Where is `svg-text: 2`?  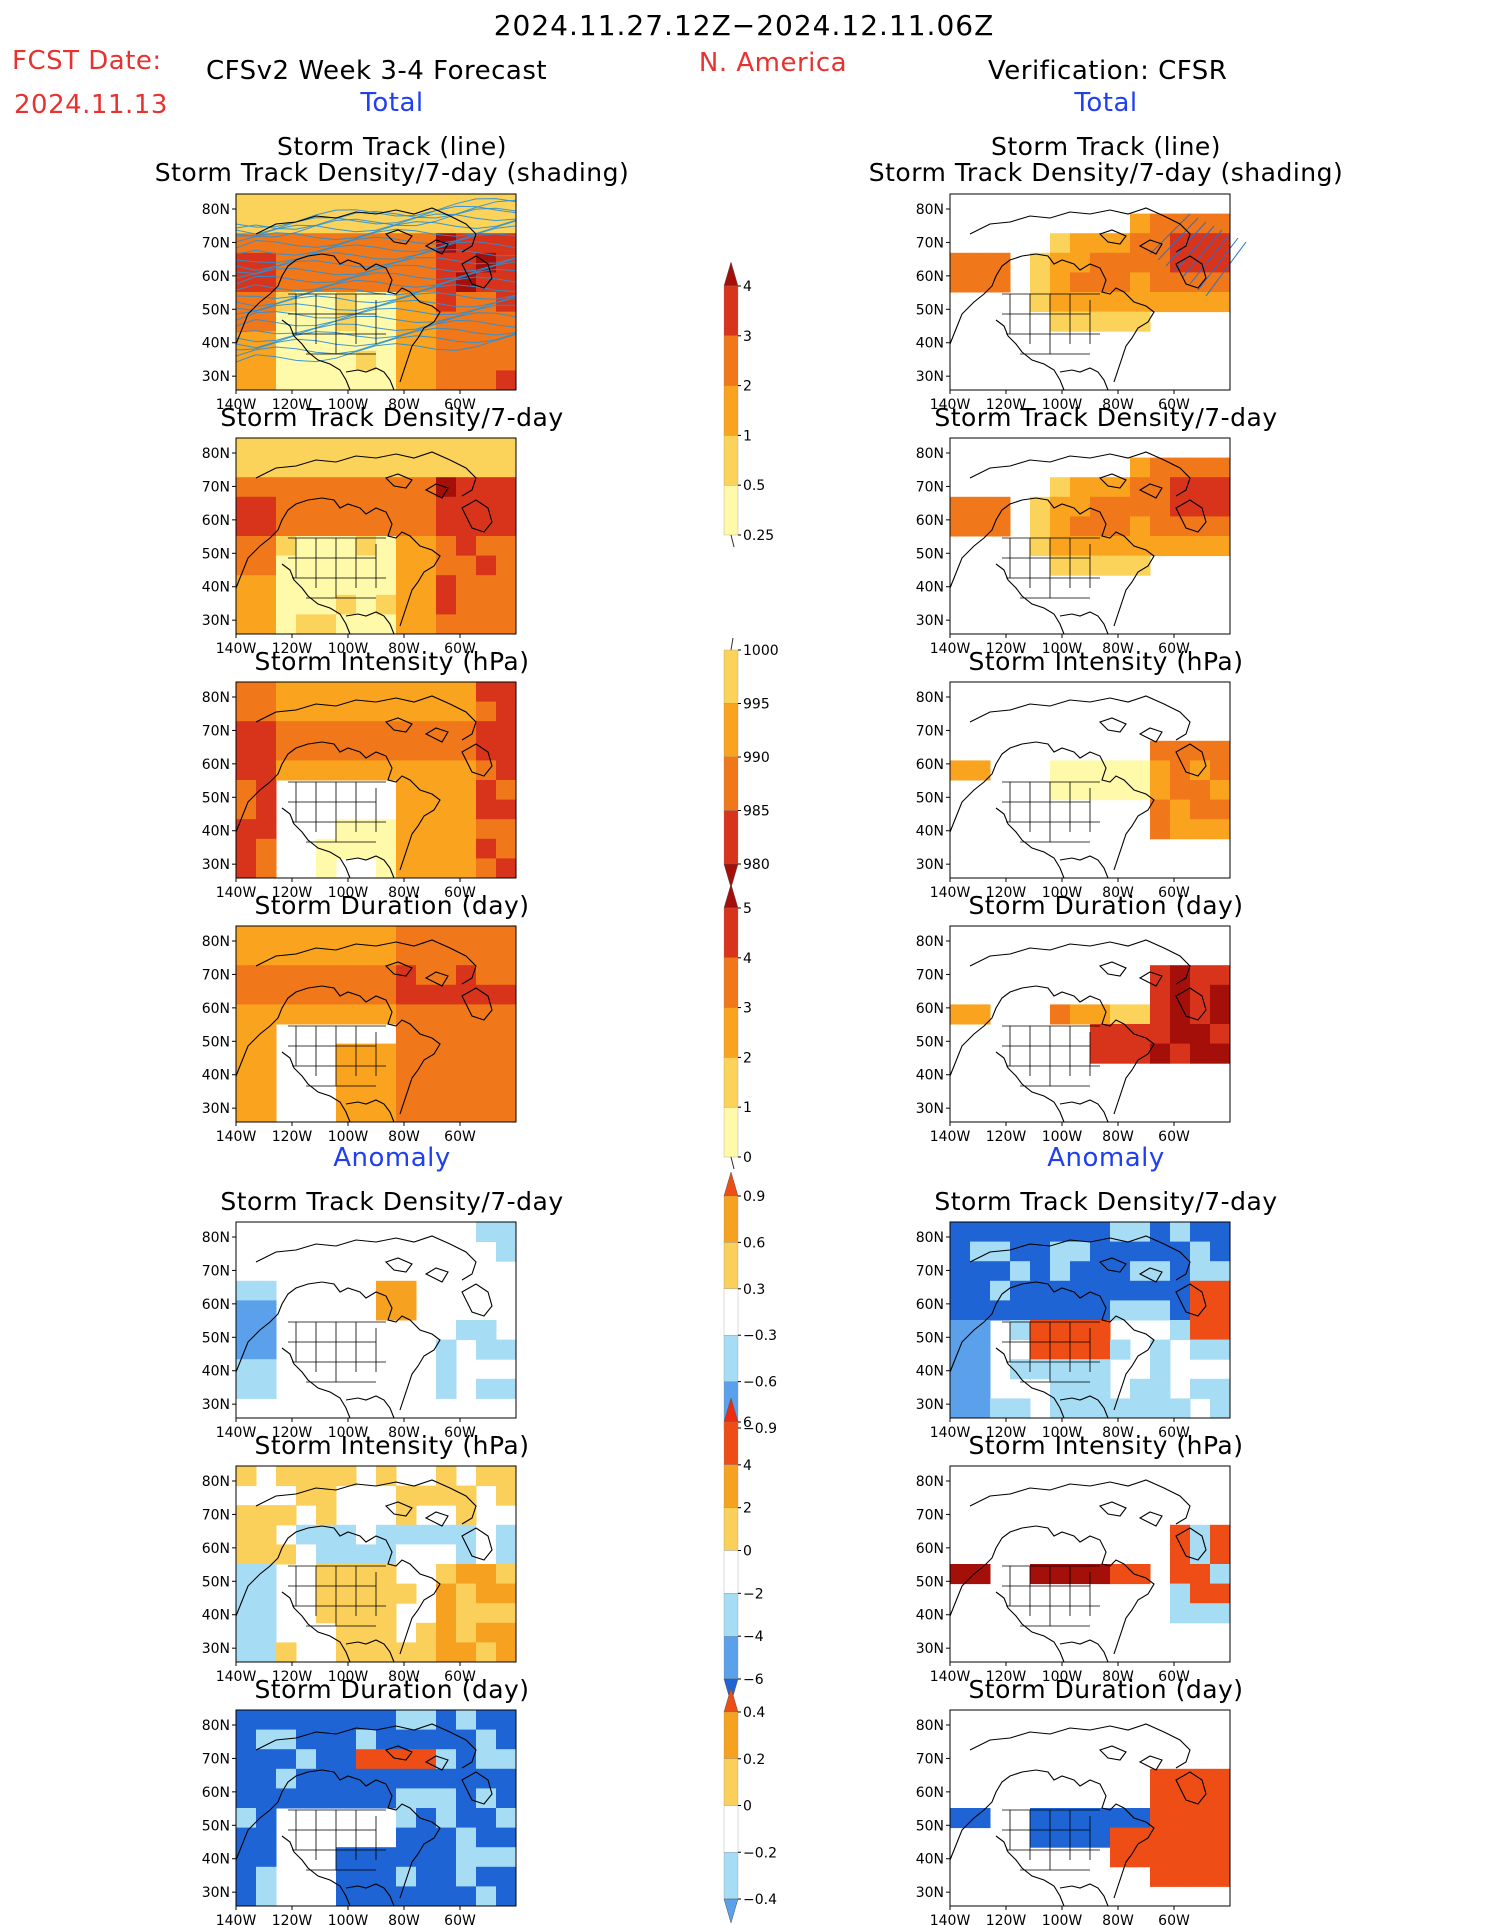 svg-text: 2 is located at coordinates (747, 1509).